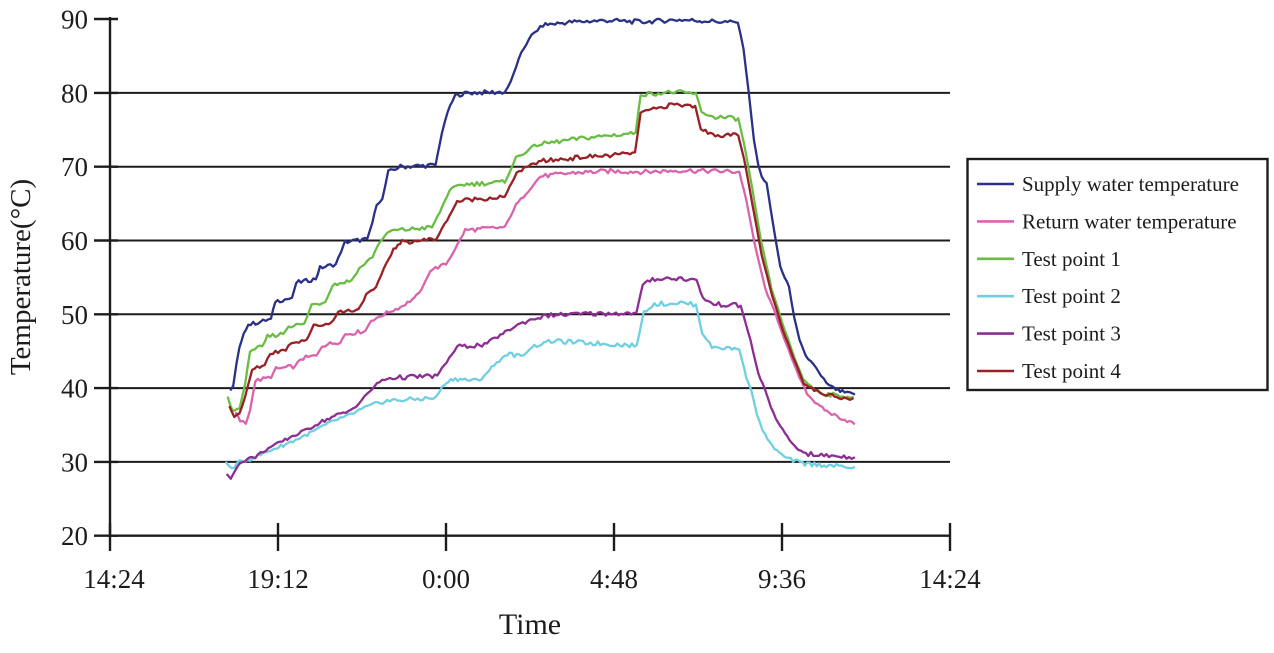 Image resolution: width=1274 pixels, height=653 pixels. I want to click on legend-label-return-water-temperature: Return water temperature, so click(1129, 221).